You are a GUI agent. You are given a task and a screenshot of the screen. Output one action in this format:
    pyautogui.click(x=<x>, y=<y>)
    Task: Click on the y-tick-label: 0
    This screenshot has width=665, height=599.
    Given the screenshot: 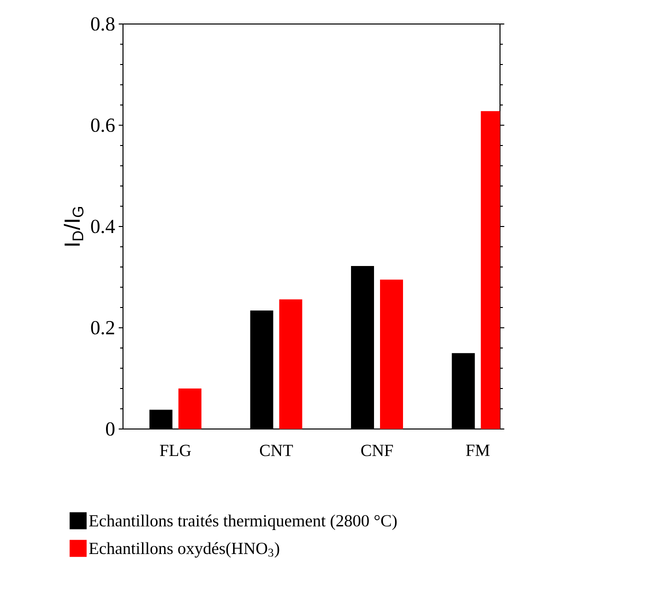 What is the action you would take?
    pyautogui.click(x=110, y=429)
    